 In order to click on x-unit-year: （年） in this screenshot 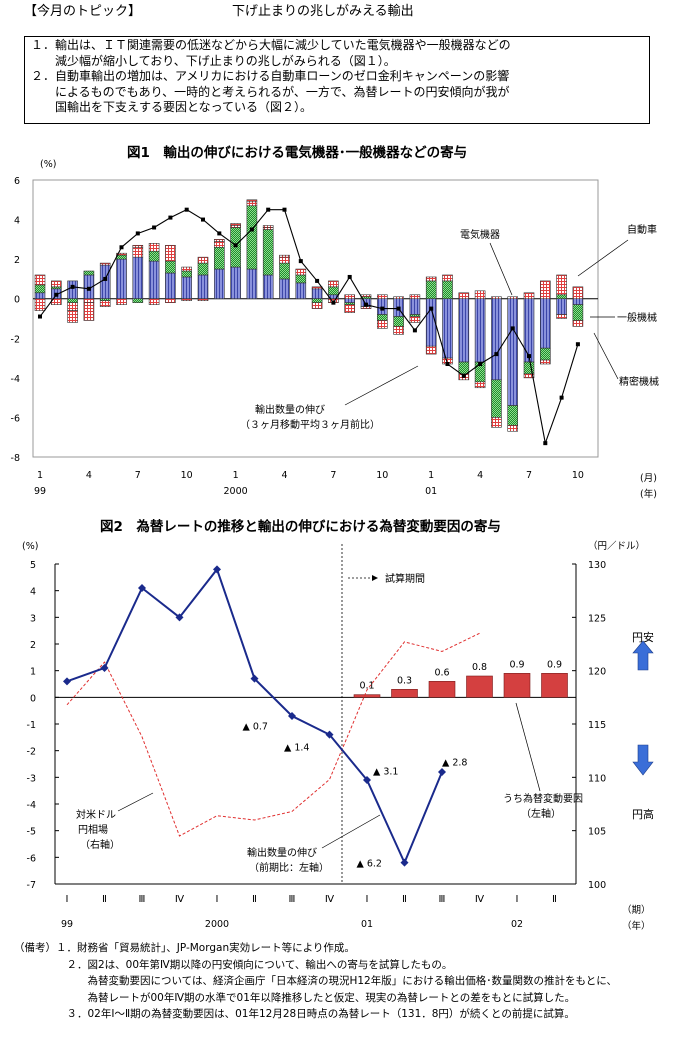, I will do `click(636, 926)`.